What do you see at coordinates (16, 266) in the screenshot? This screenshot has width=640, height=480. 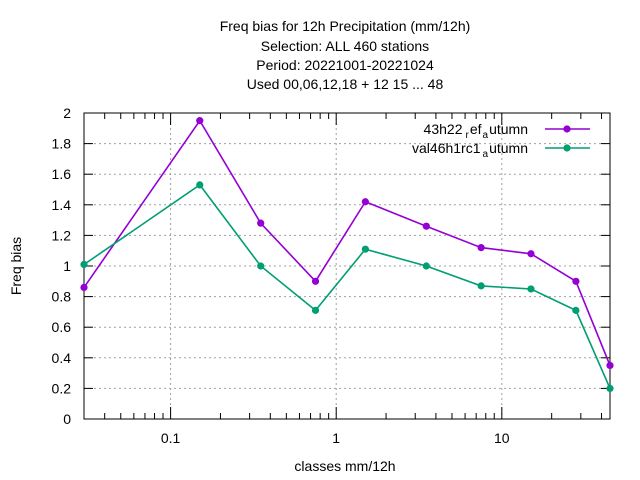 I see `y-axis-label: Freq bias` at bounding box center [16, 266].